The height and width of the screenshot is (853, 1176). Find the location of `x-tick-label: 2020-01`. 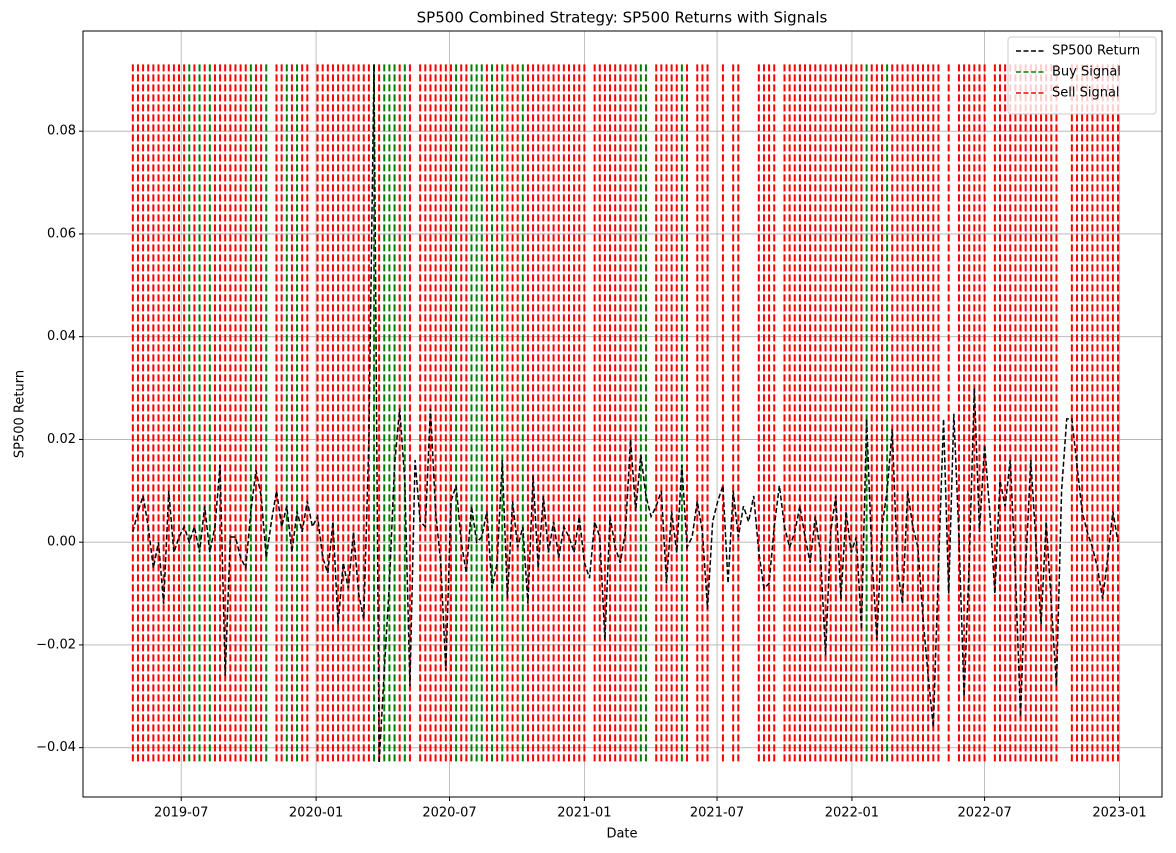

x-tick-label: 2020-01 is located at coordinates (316, 813).